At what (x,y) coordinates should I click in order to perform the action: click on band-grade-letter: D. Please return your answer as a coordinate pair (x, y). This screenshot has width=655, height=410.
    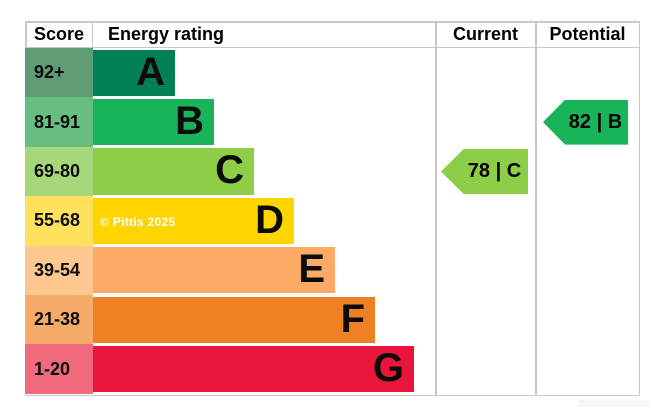
    Looking at the image, I should click on (269, 219).